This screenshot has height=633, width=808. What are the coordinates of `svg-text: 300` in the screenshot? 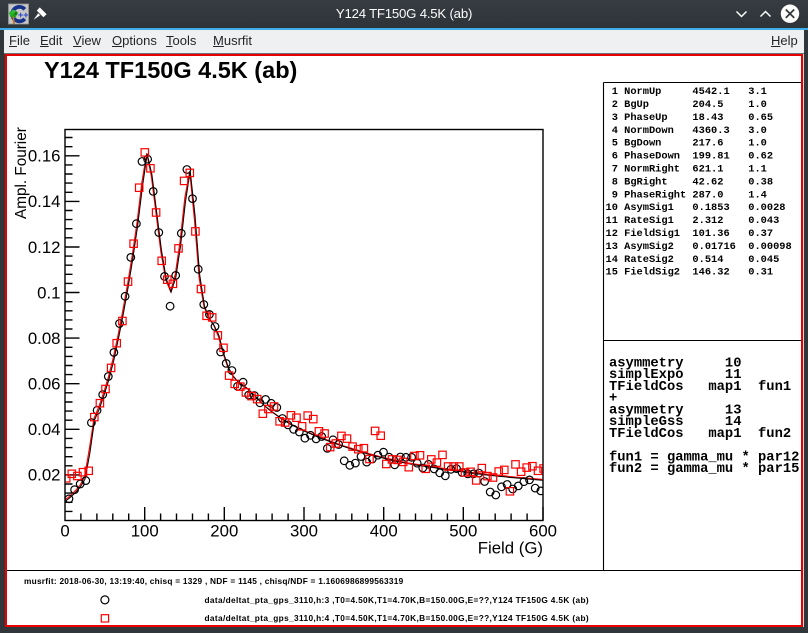 It's located at (304, 531).